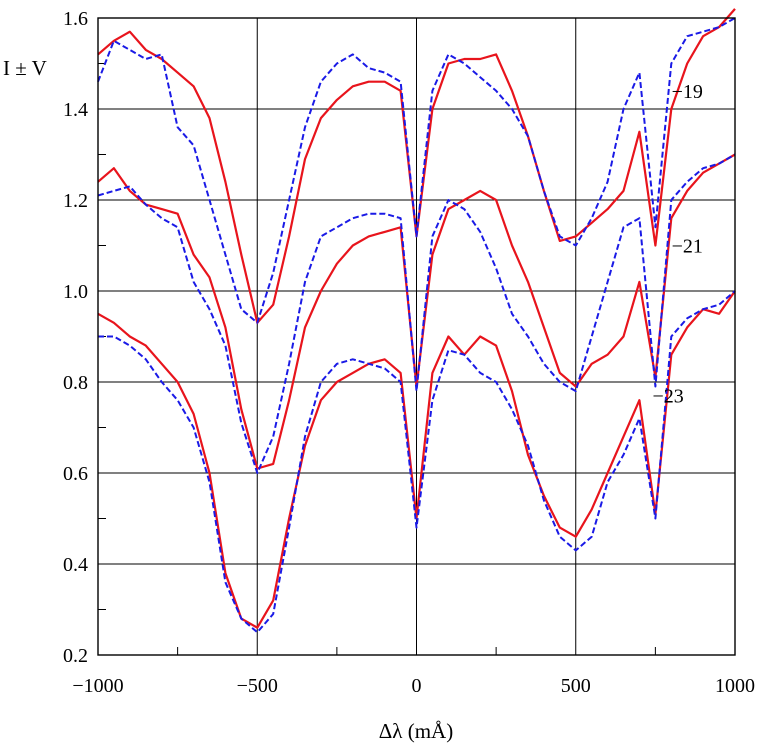 Image resolution: width=763 pixels, height=751 pixels. What do you see at coordinates (576, 686) in the screenshot?
I see `x-tick-label-3: 500` at bounding box center [576, 686].